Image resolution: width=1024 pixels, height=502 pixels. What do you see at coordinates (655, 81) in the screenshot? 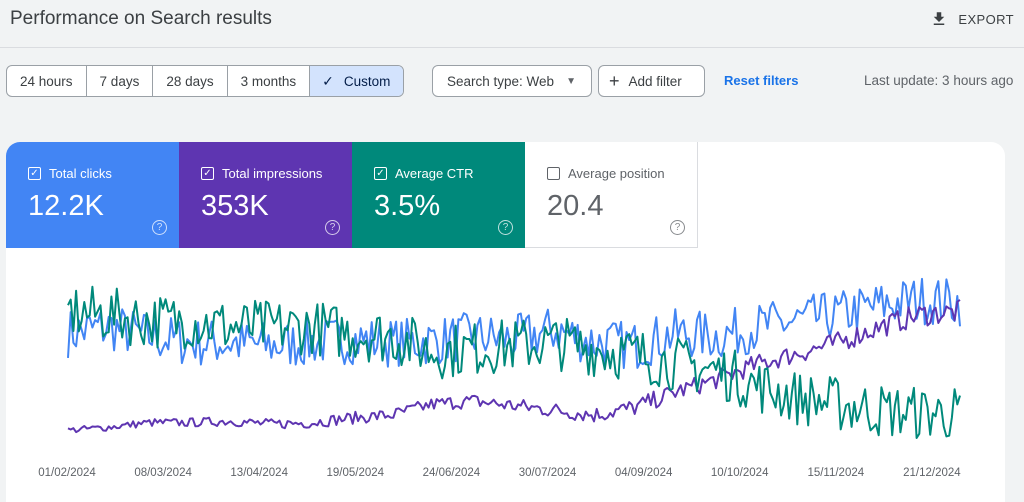
I see `add-filter-label: Add filter` at bounding box center [655, 81].